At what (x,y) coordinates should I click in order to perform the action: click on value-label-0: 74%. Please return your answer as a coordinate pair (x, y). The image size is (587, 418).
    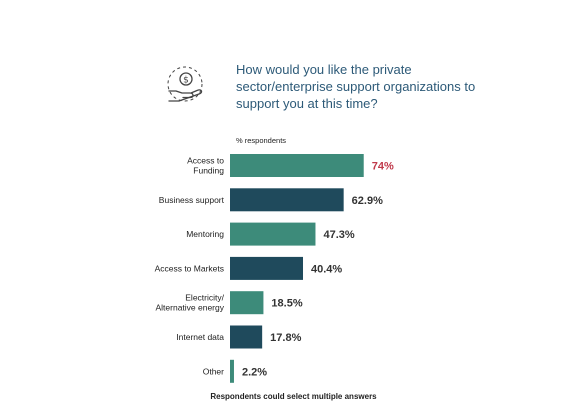
    Looking at the image, I should click on (383, 167).